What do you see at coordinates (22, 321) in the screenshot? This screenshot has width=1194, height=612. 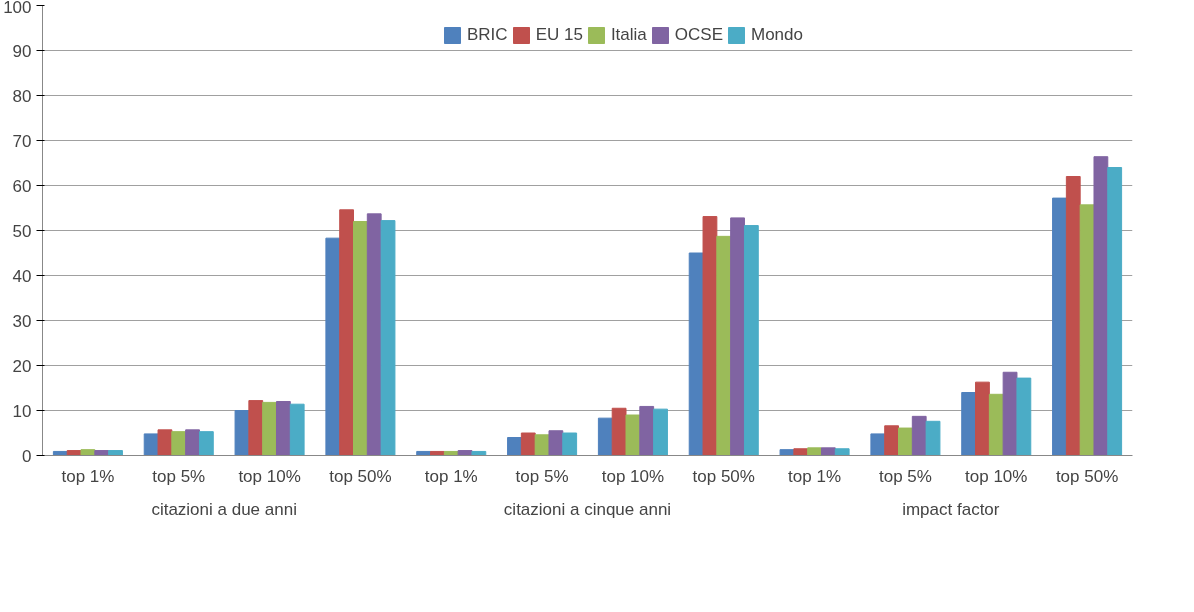 I see `y-tick-label: 30` at bounding box center [22, 321].